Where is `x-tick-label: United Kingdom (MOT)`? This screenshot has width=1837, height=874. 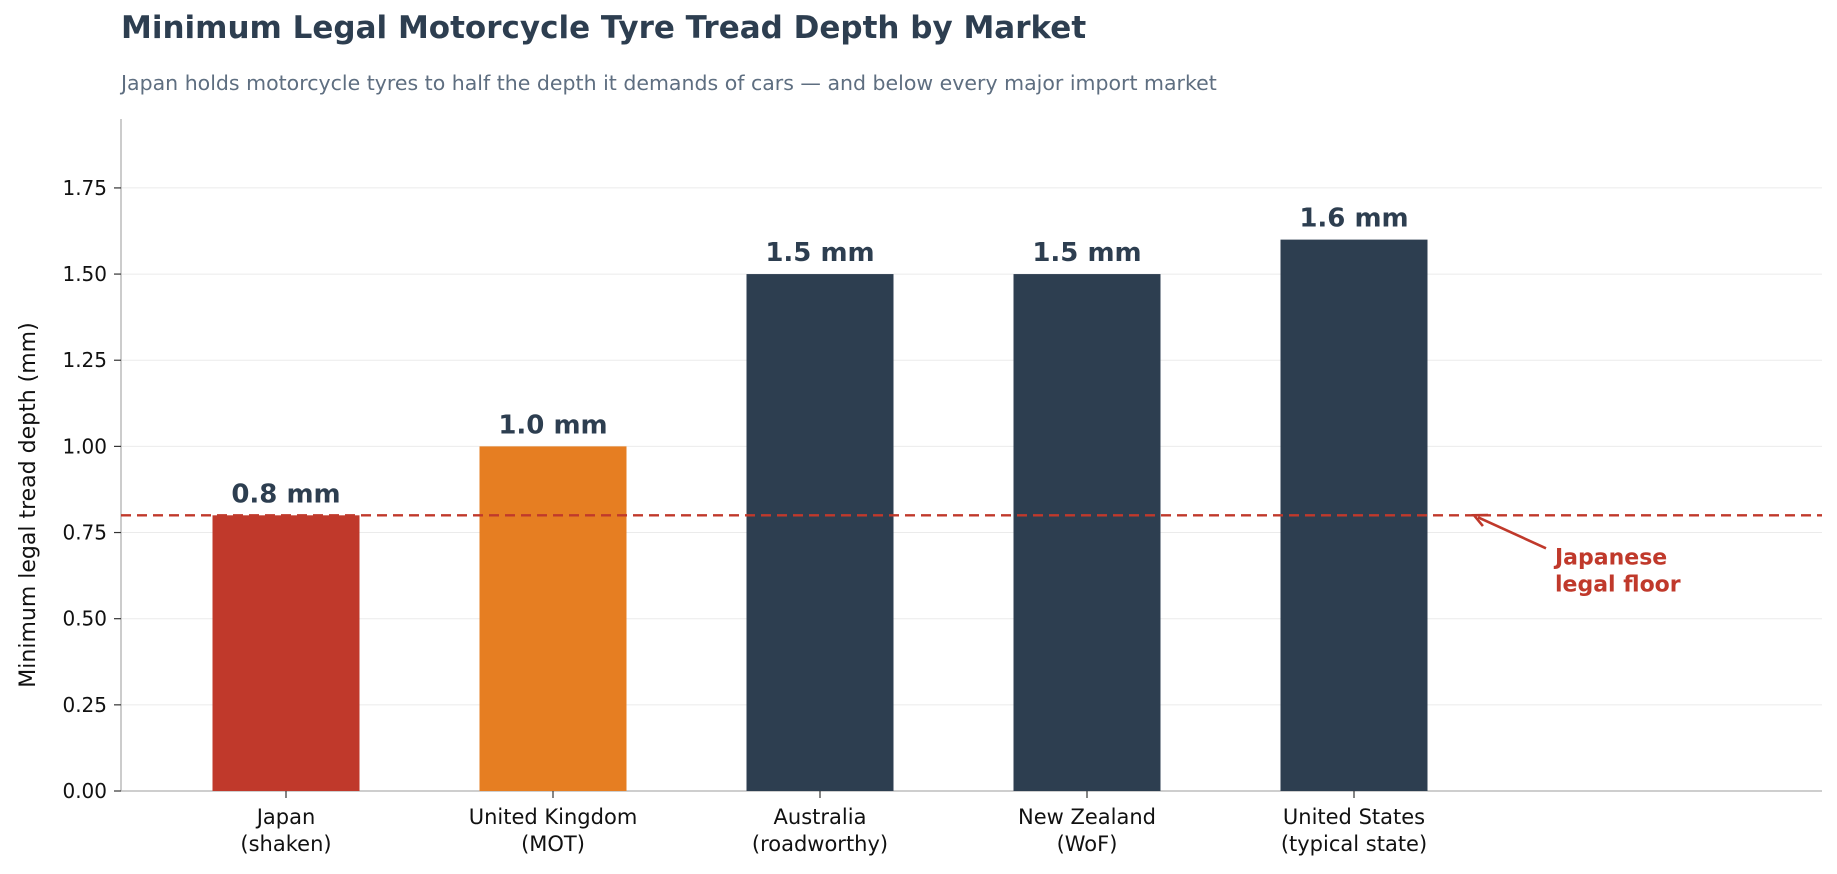
x-tick-label: United Kingdom (MOT) is located at coordinates (553, 830).